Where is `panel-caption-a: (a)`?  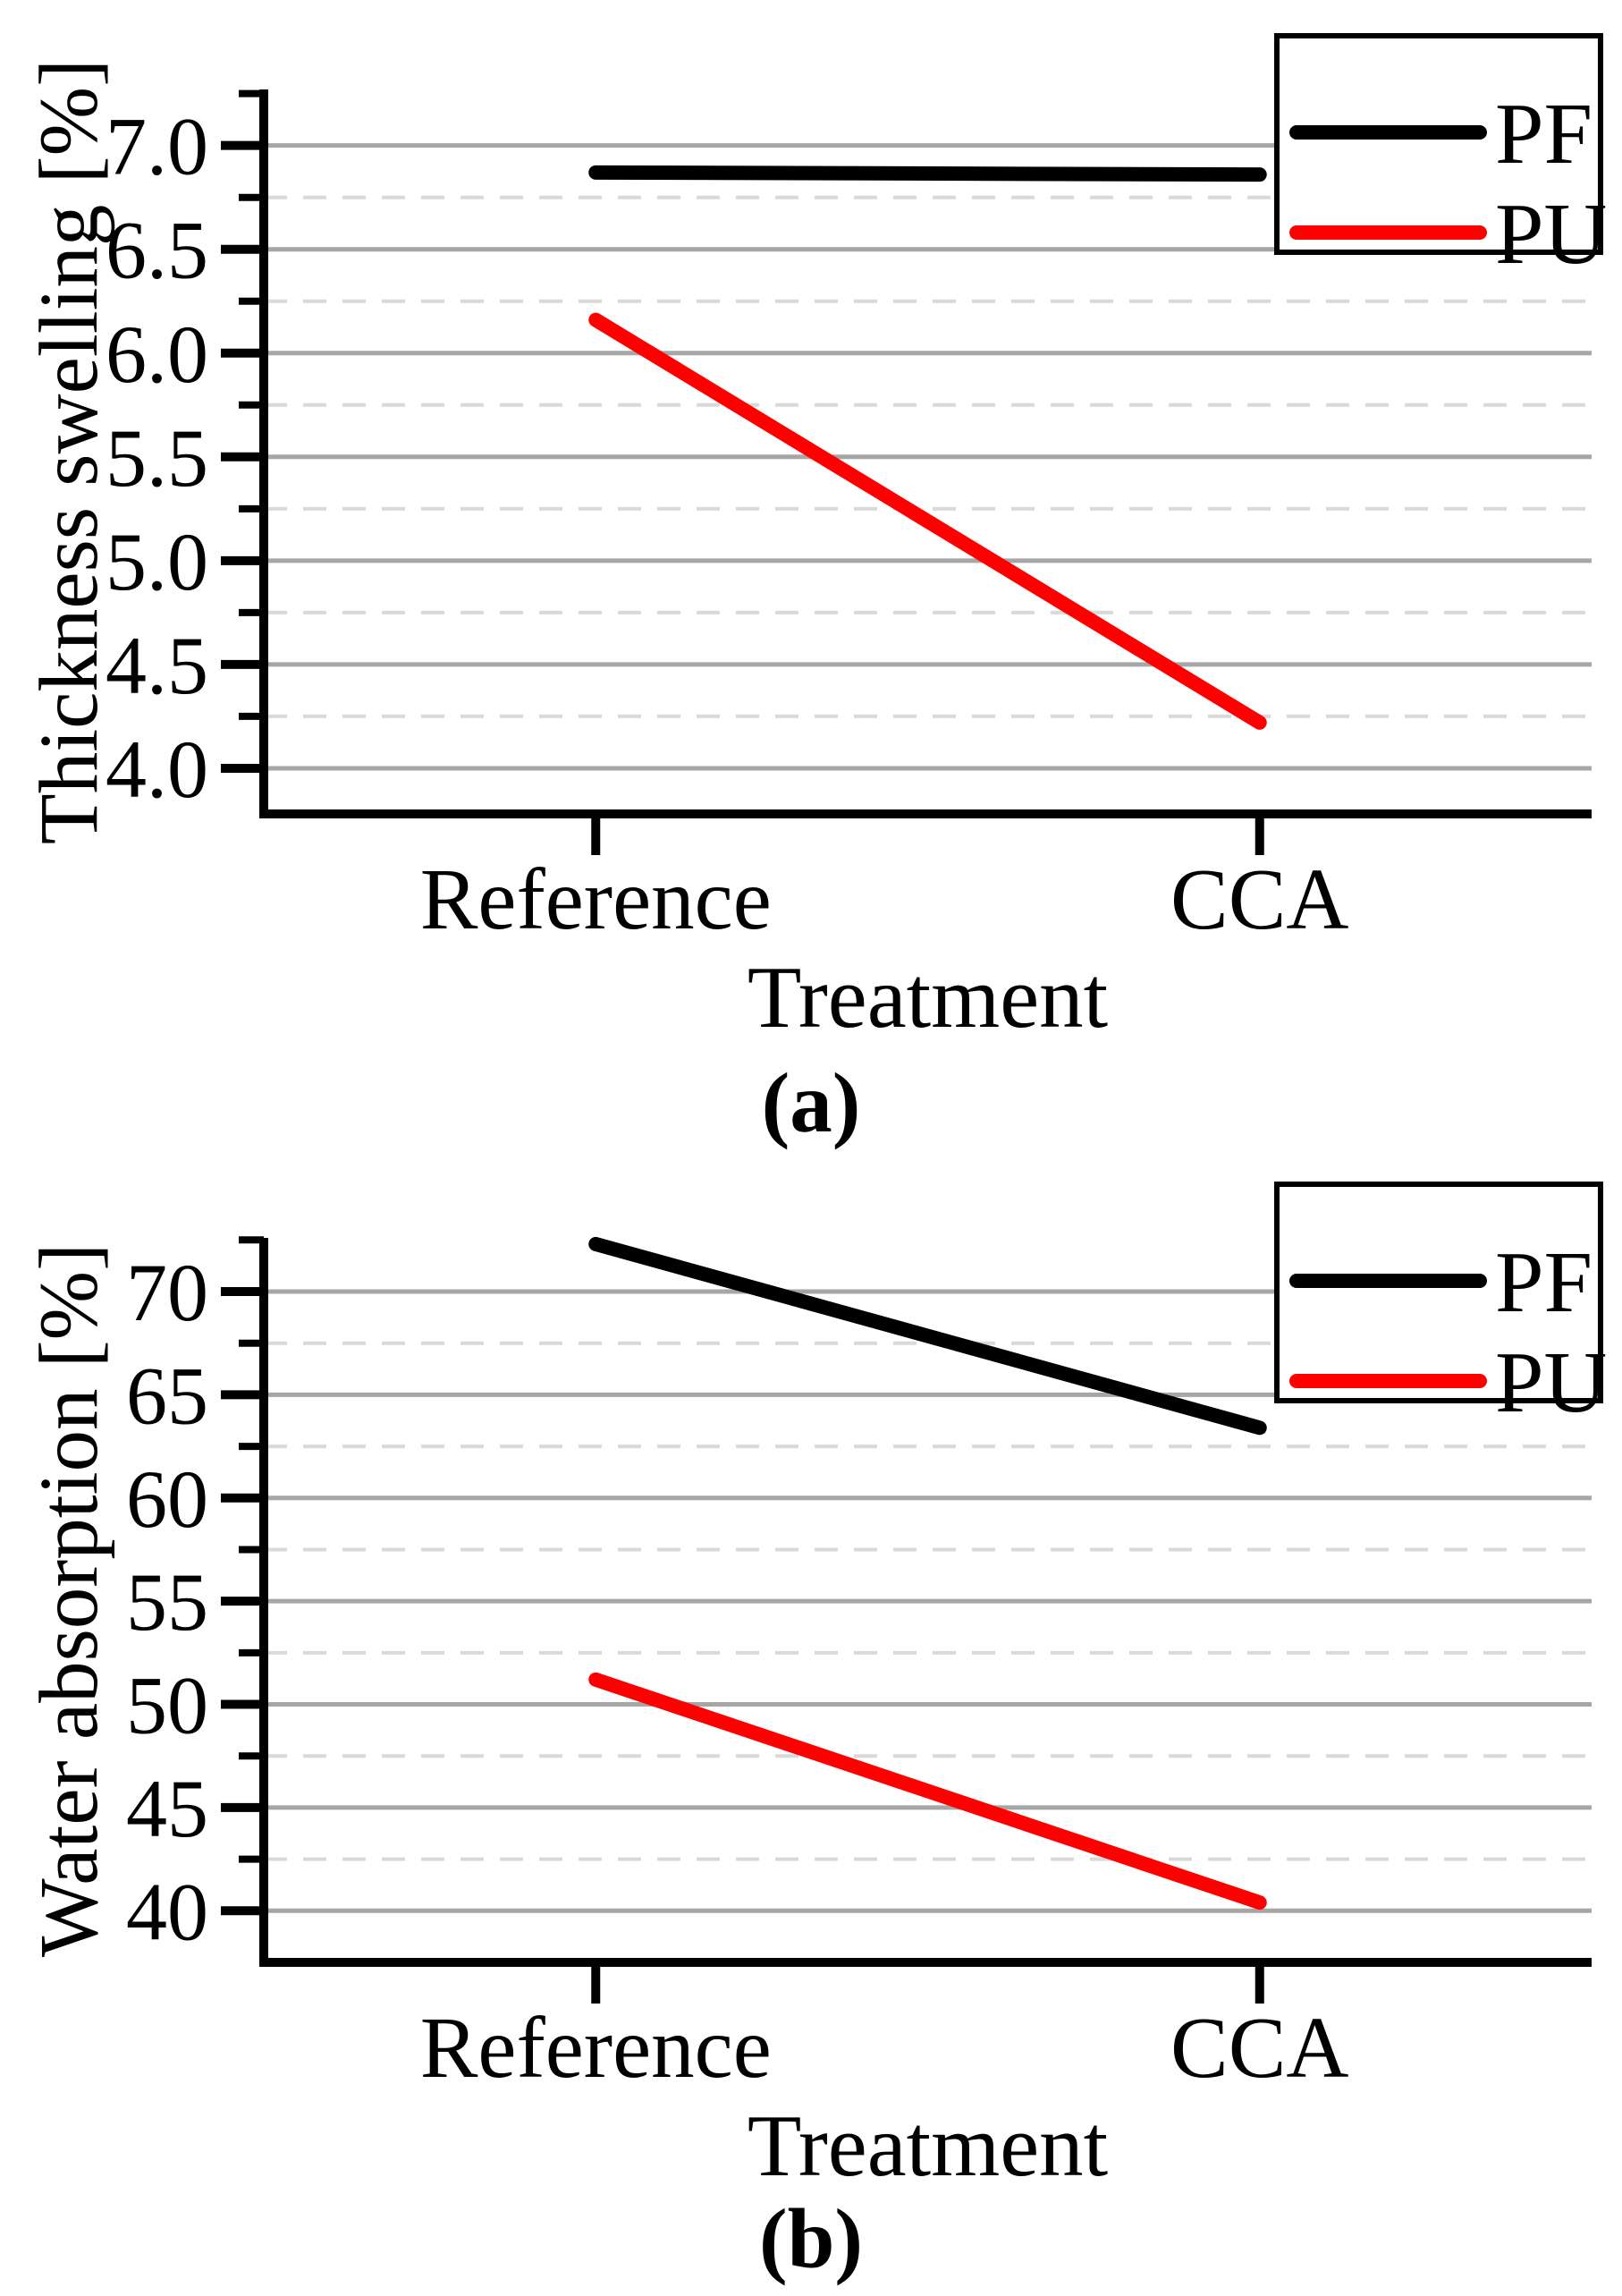 panel-caption-a: (a) is located at coordinates (811, 1103).